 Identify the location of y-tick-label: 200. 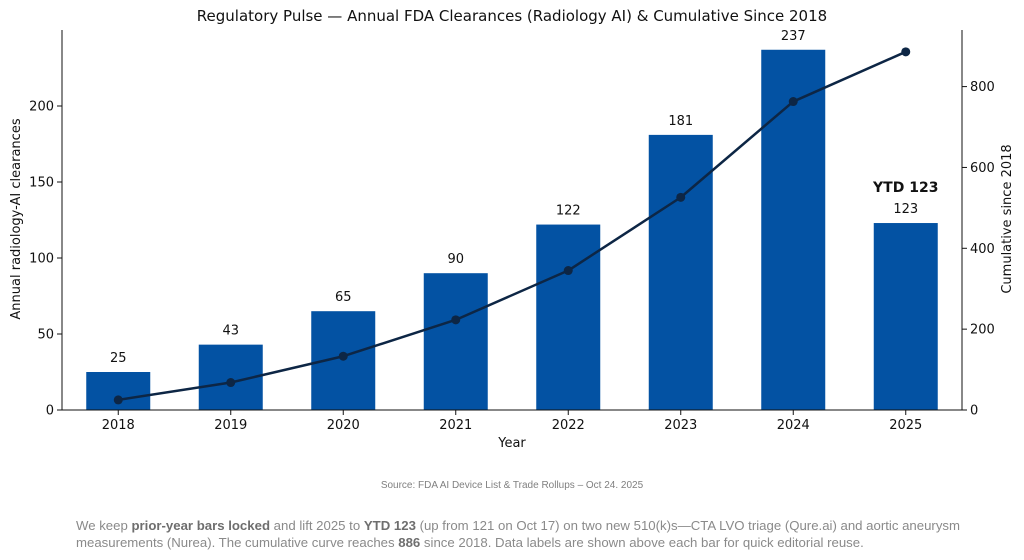
(41, 107).